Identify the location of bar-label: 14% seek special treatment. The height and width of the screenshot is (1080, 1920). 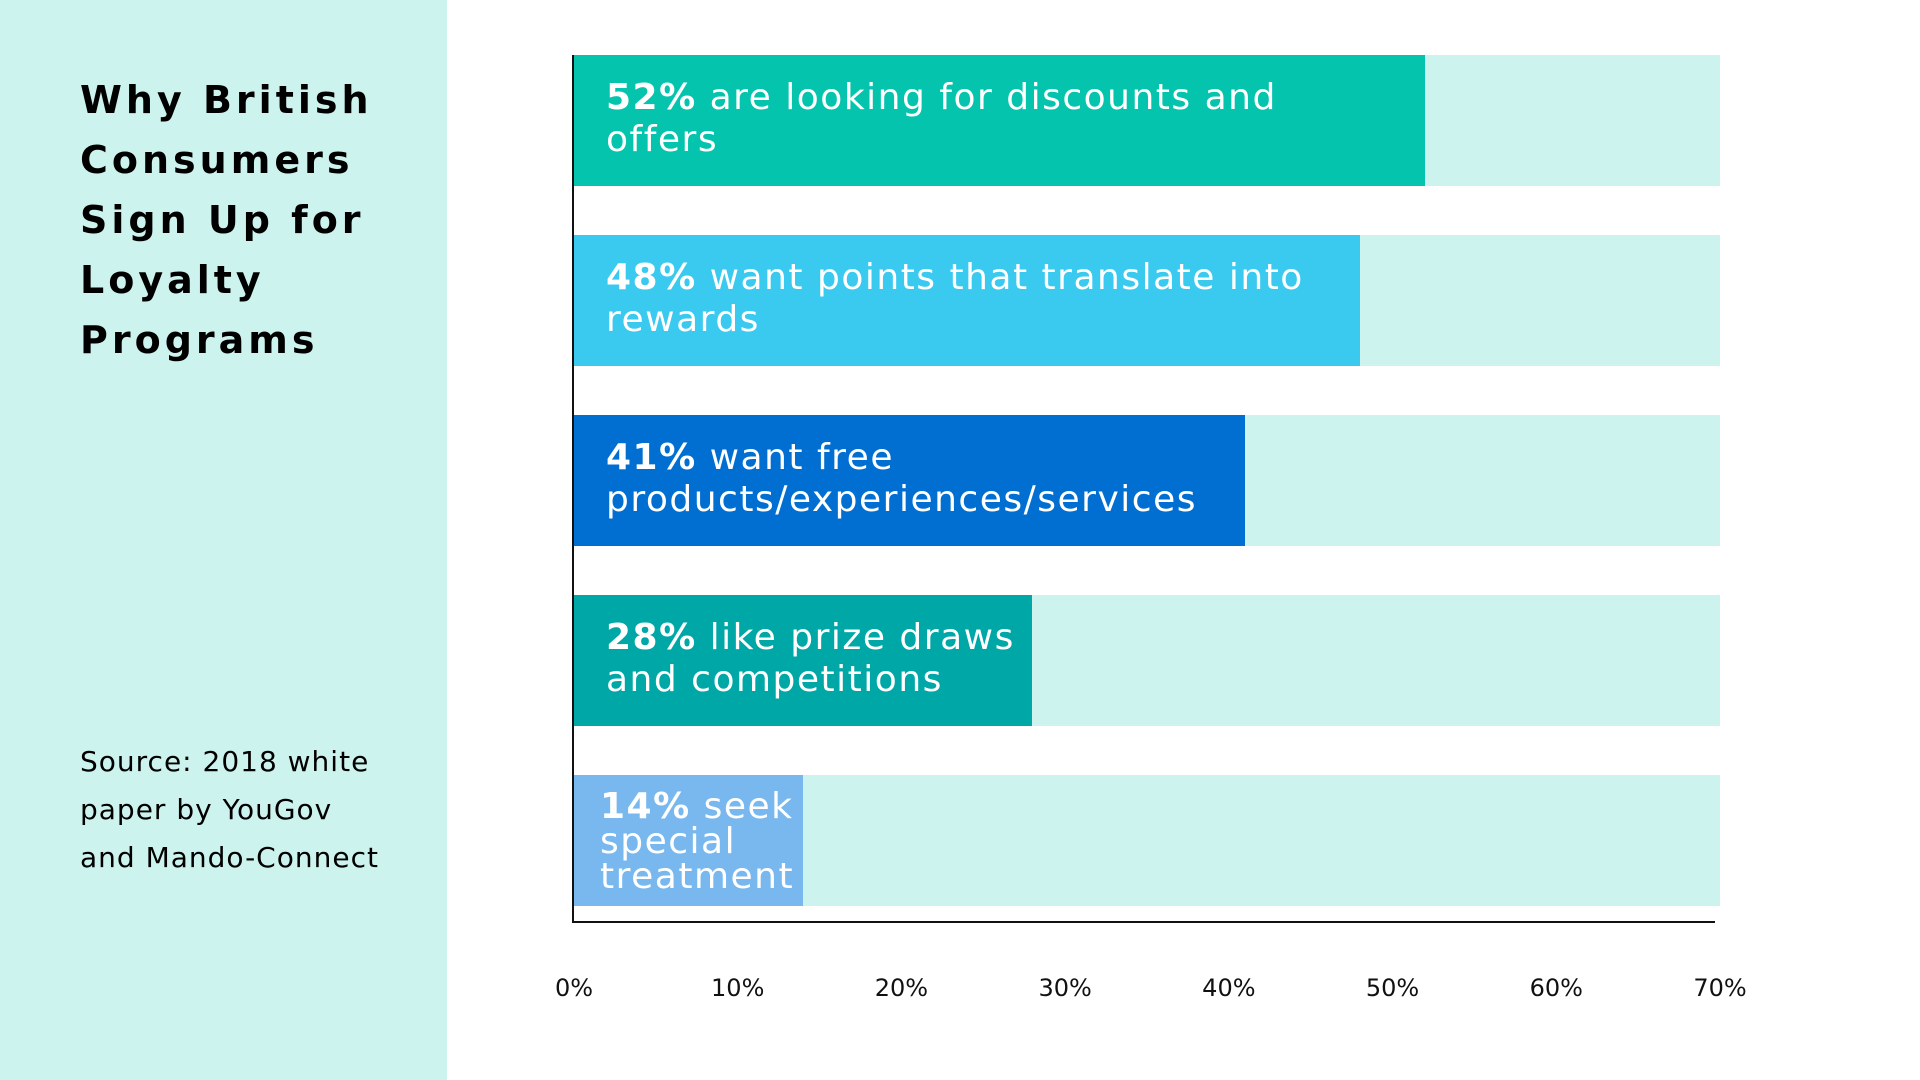
(705, 841).